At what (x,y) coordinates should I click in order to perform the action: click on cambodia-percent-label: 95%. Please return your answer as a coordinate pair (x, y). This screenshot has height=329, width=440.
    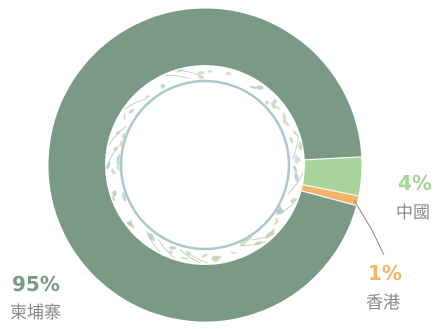
    Looking at the image, I should click on (36, 284).